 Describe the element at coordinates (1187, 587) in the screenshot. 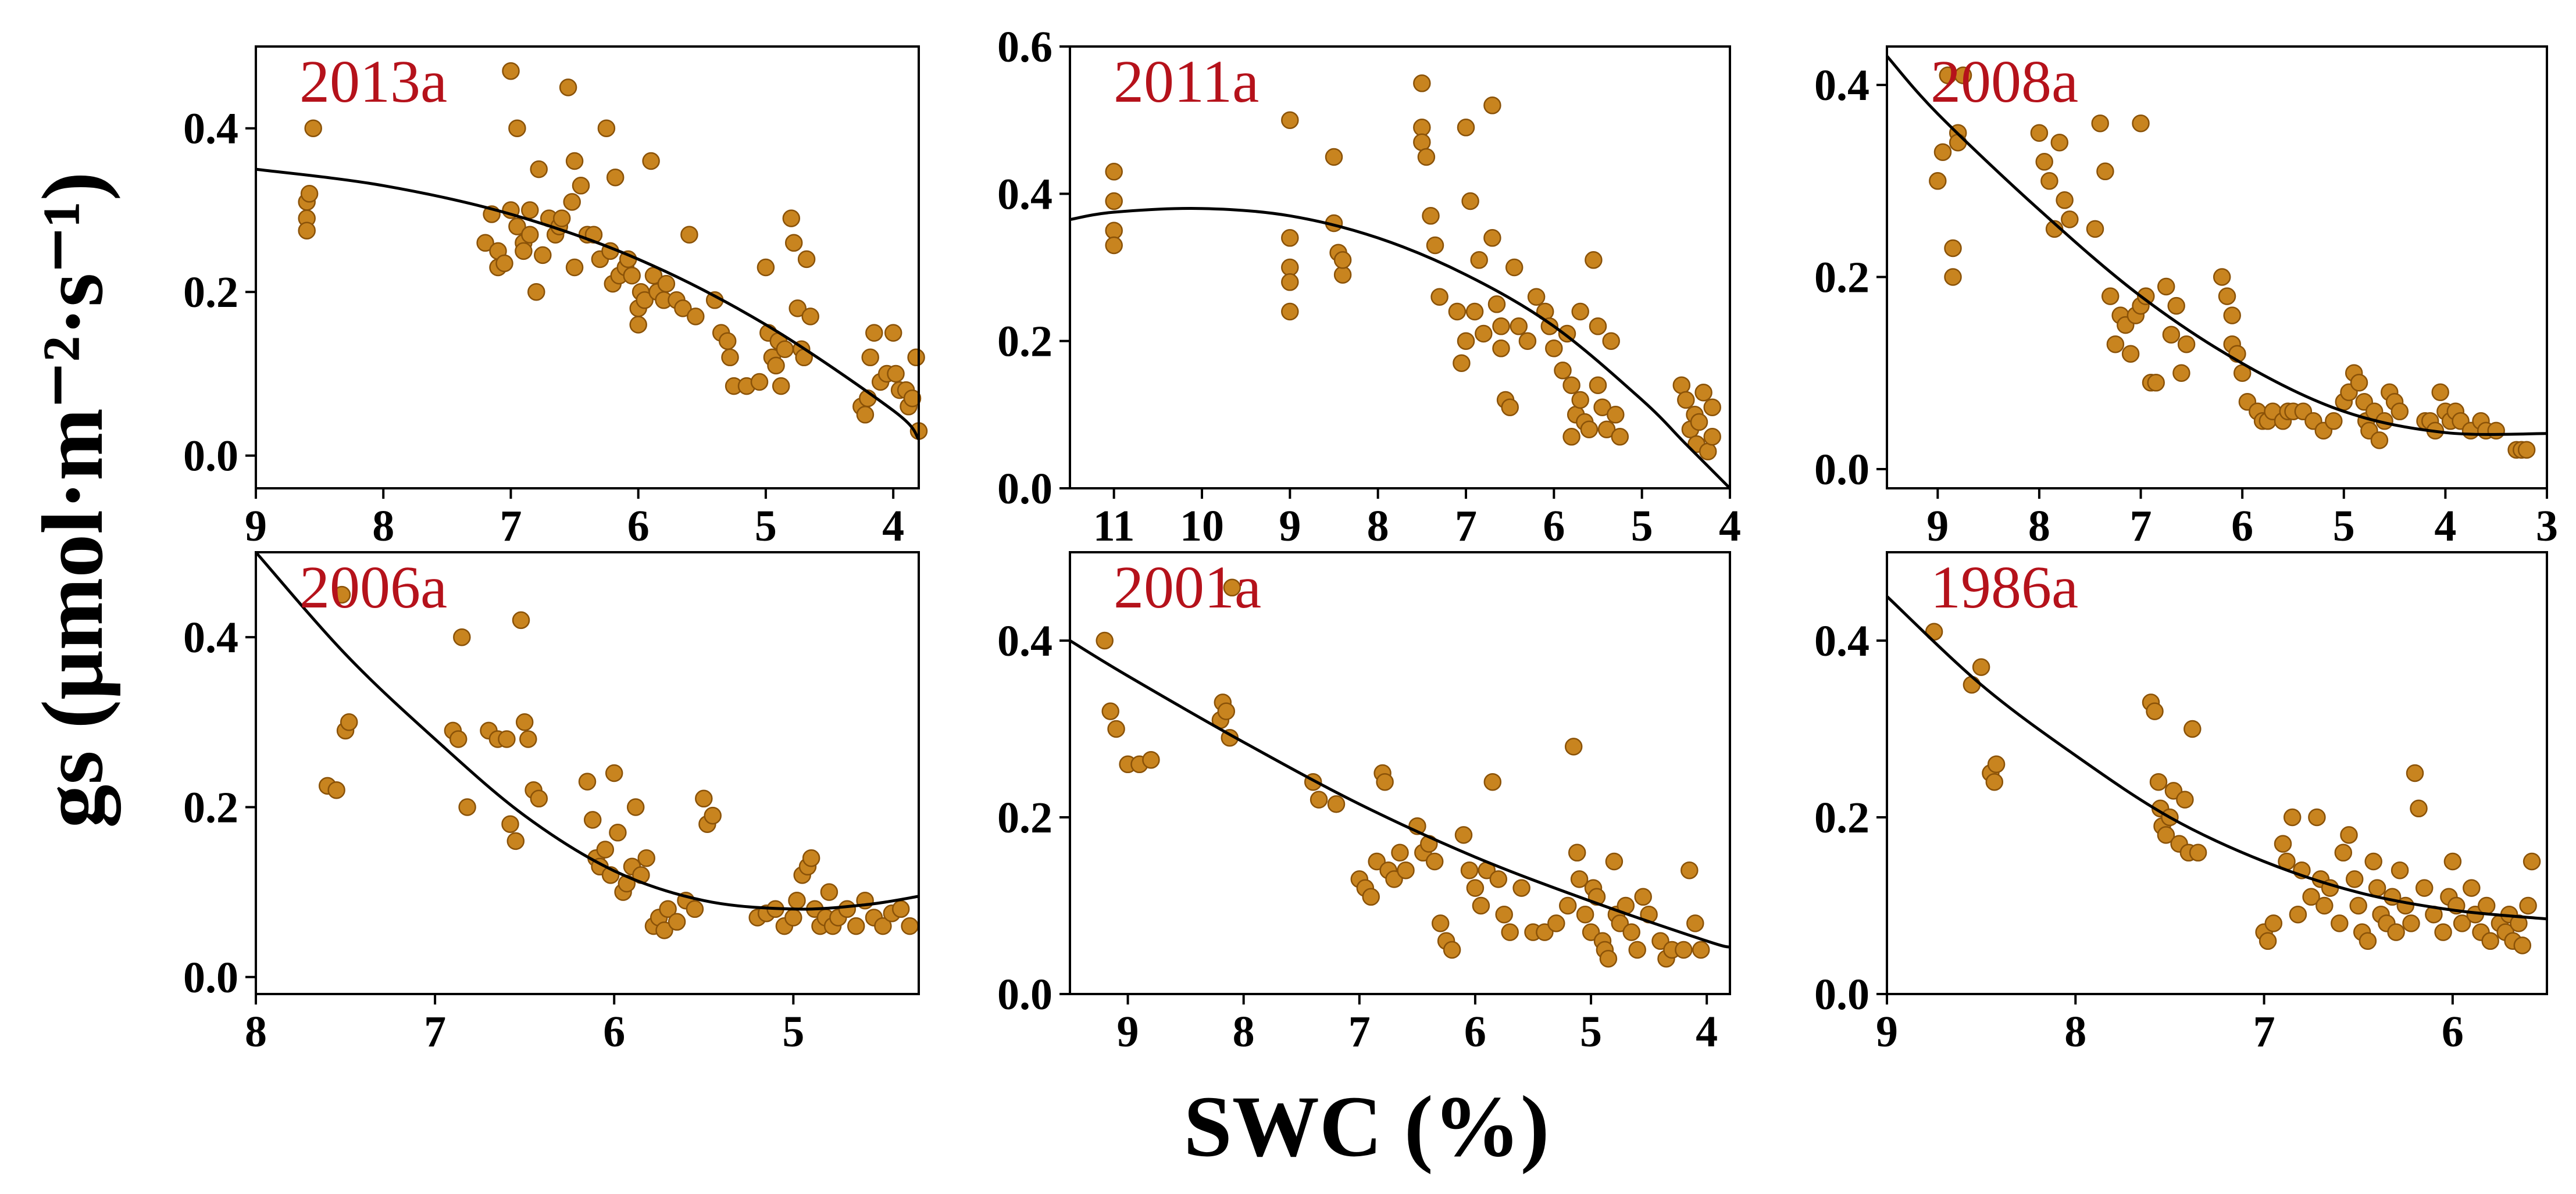

I see `panel-title: 2001a` at that location.